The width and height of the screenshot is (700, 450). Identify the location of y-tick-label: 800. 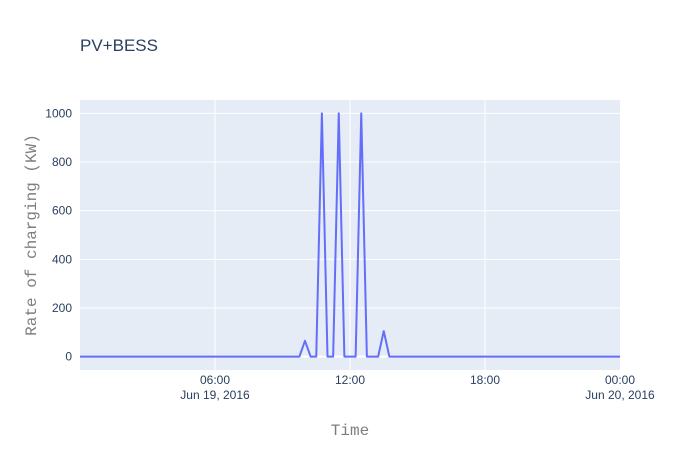
(62, 162).